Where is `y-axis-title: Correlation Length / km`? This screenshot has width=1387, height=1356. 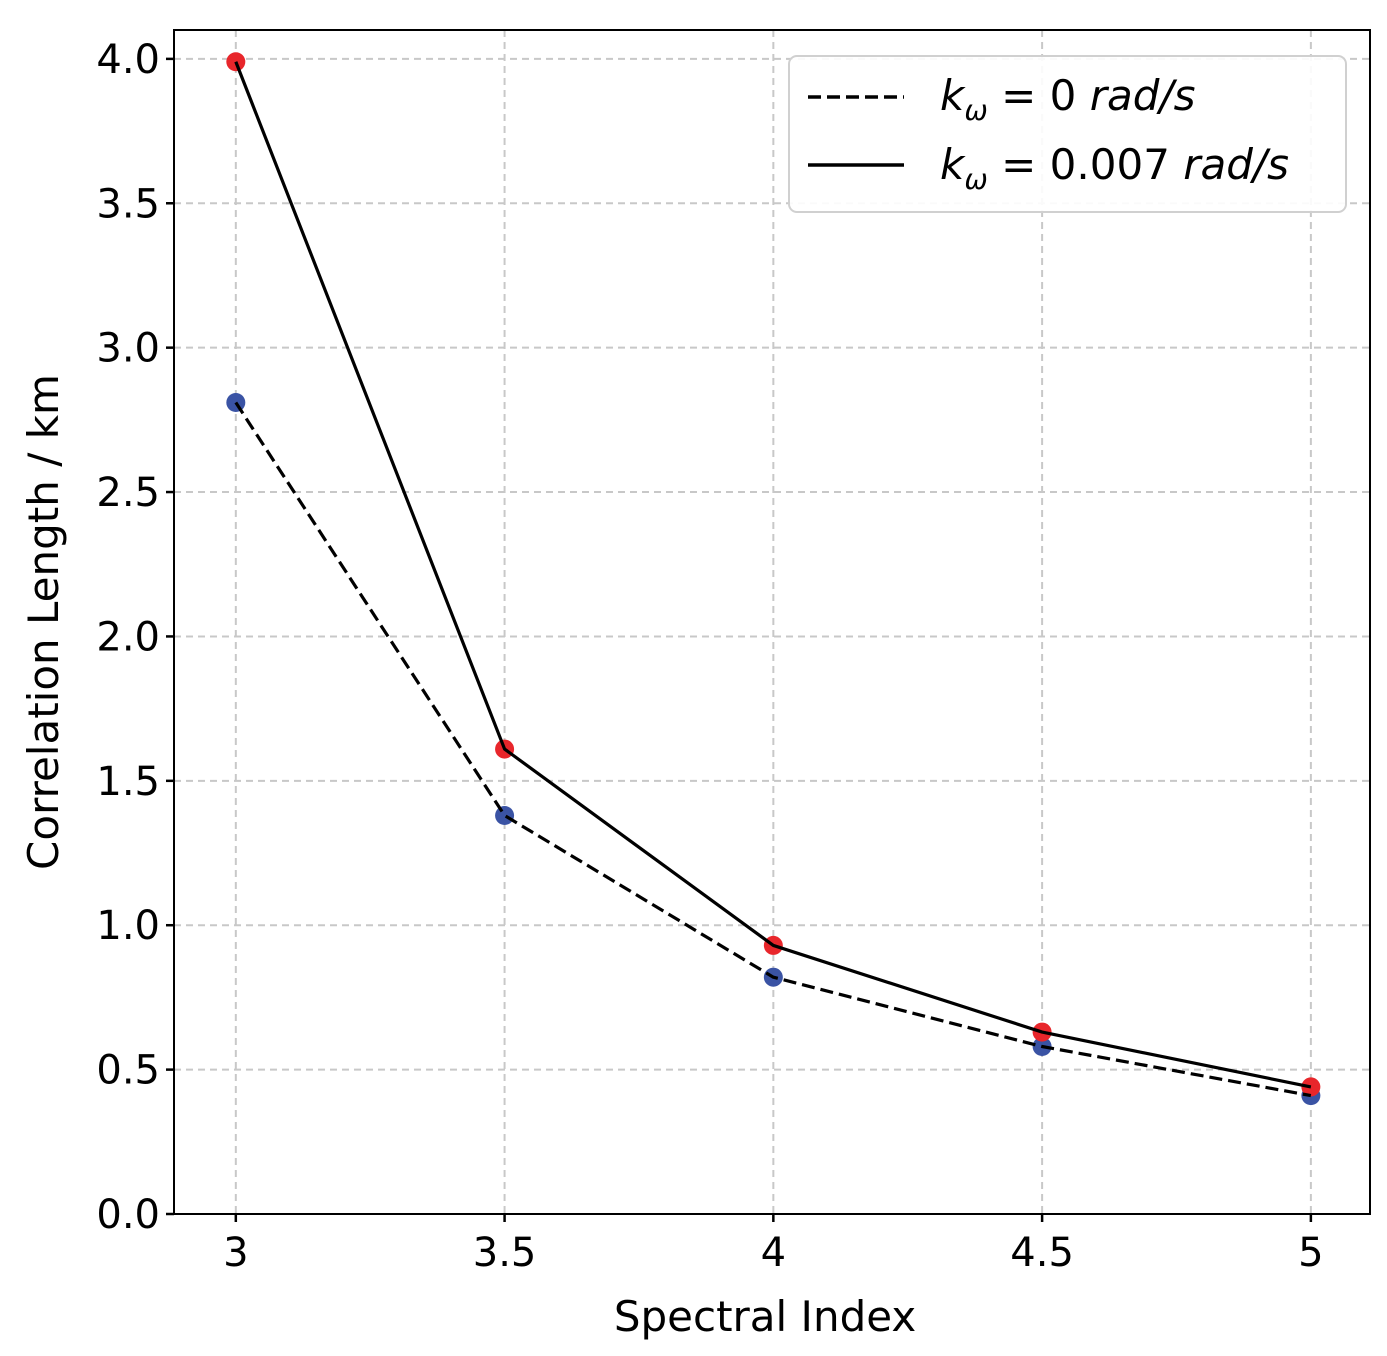
y-axis-title: Correlation Length / km is located at coordinates (43, 622).